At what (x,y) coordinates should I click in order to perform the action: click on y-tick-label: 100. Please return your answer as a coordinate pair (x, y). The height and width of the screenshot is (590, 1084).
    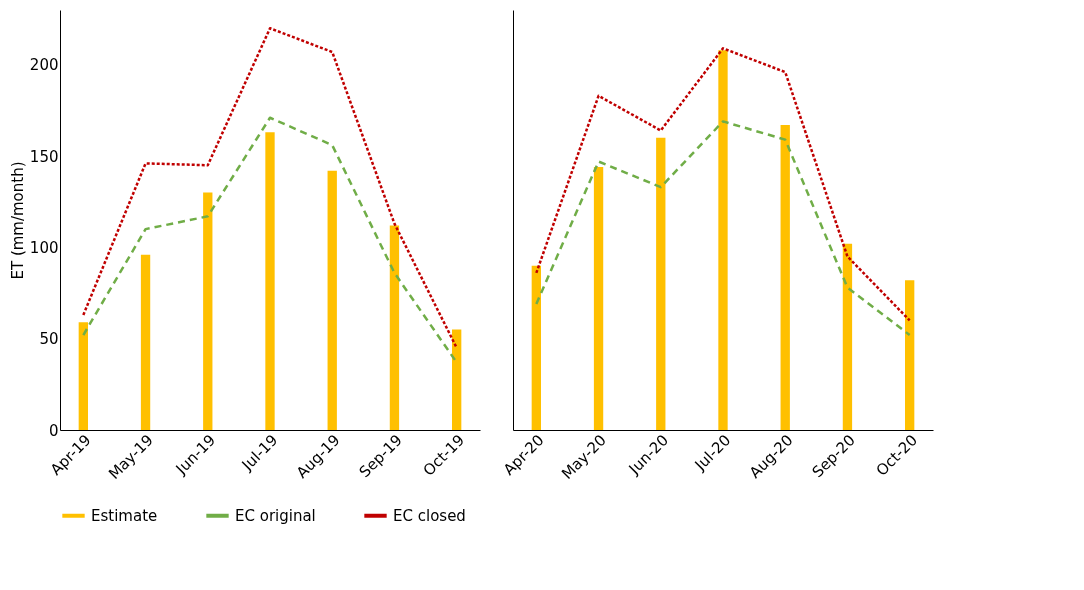
    Looking at the image, I should click on (44, 247).